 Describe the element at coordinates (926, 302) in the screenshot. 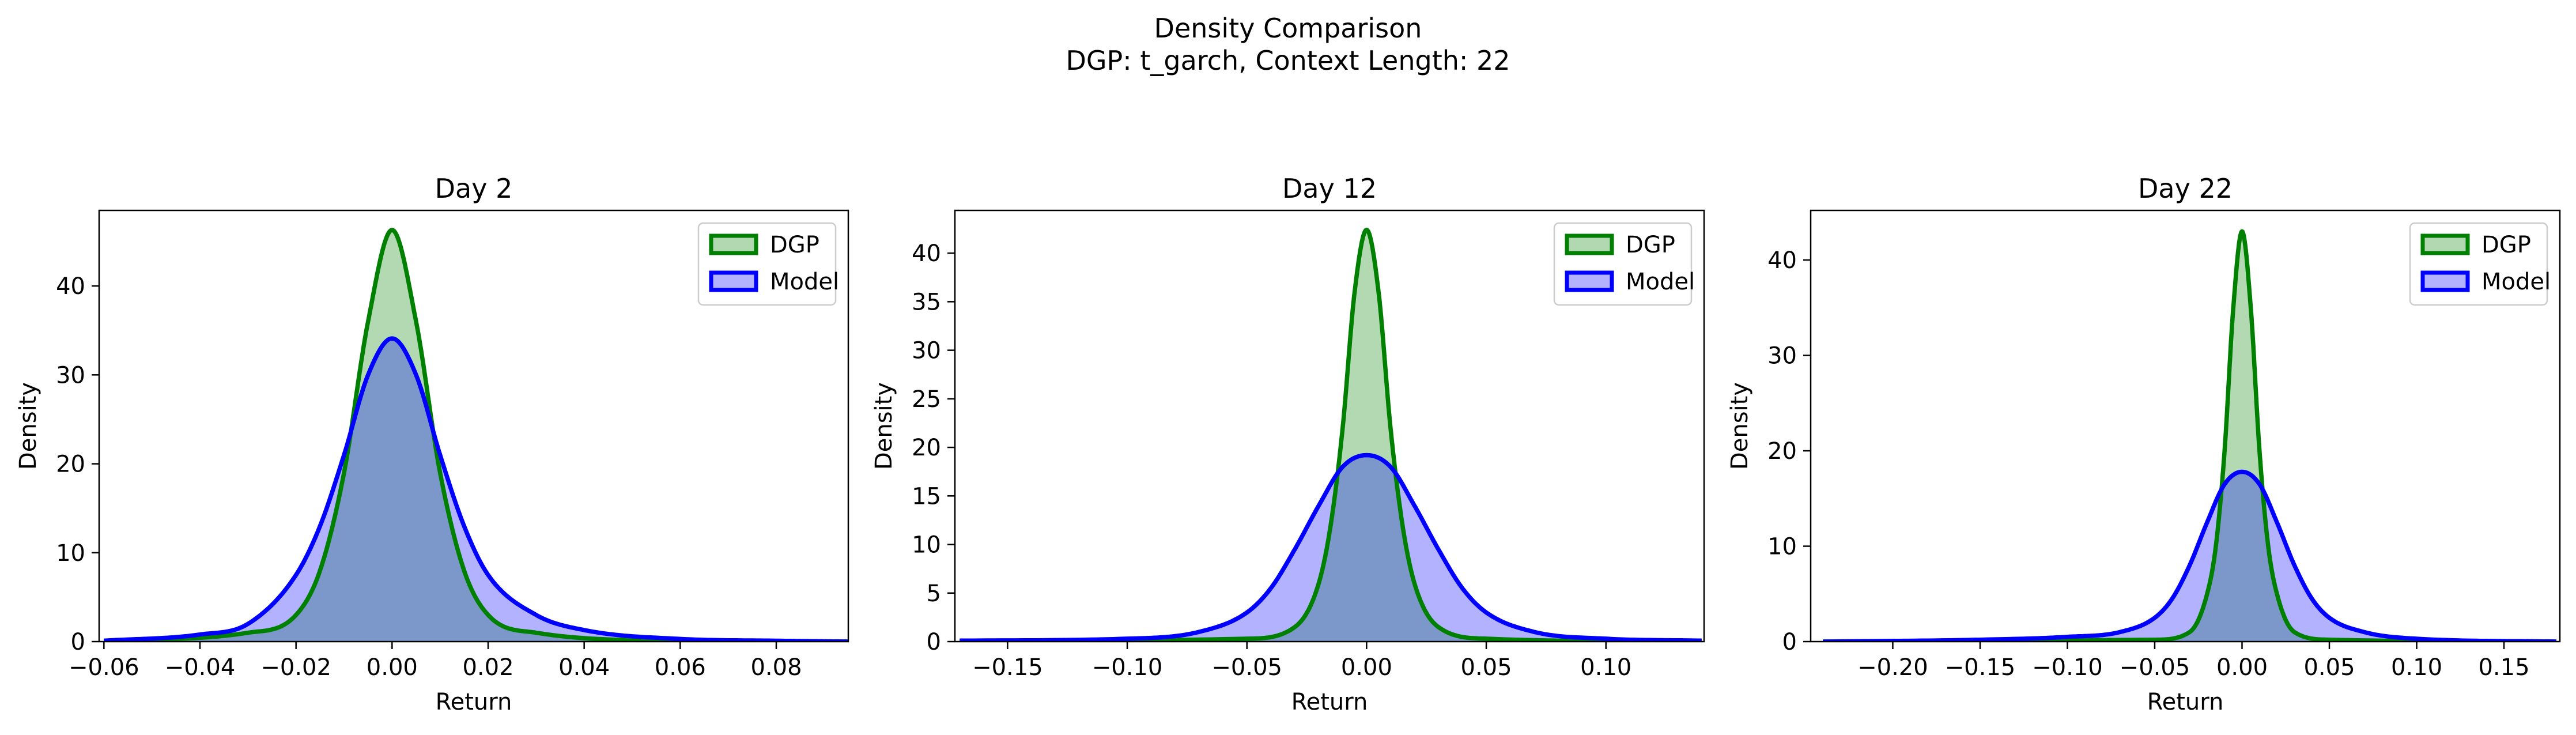

I see `y-tick-label: 35` at that location.